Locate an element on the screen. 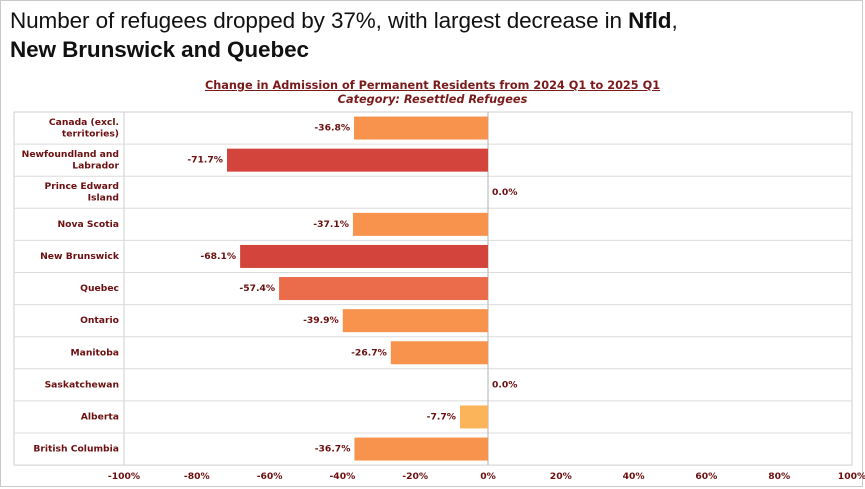 This screenshot has width=865, height=489. data-label: -26.7% is located at coordinates (369, 352).